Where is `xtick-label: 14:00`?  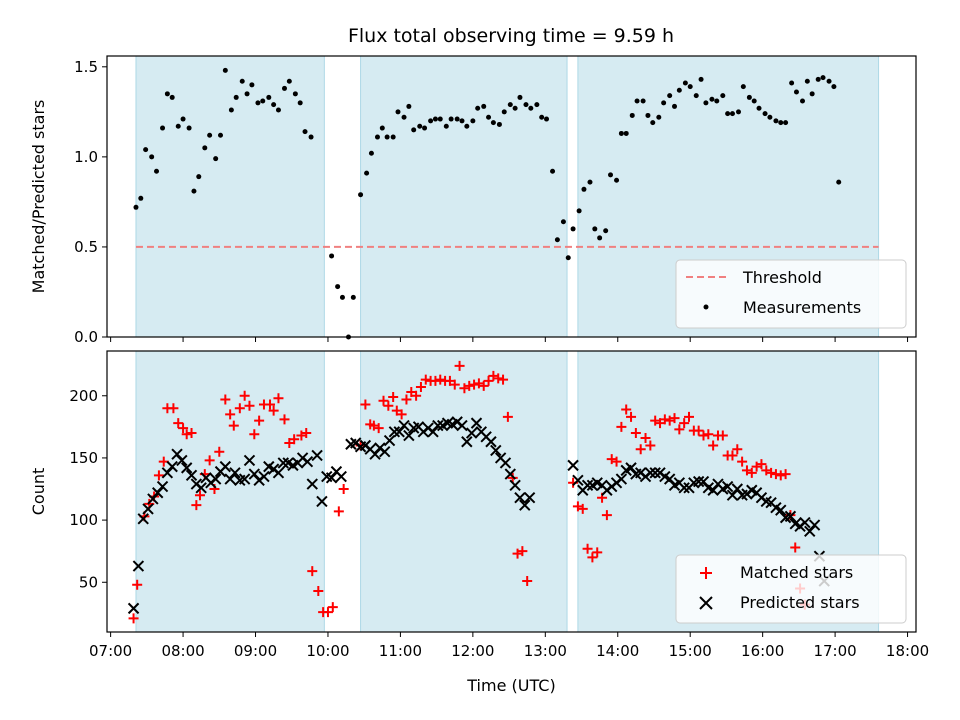 xtick-label: 14:00 is located at coordinates (617, 651).